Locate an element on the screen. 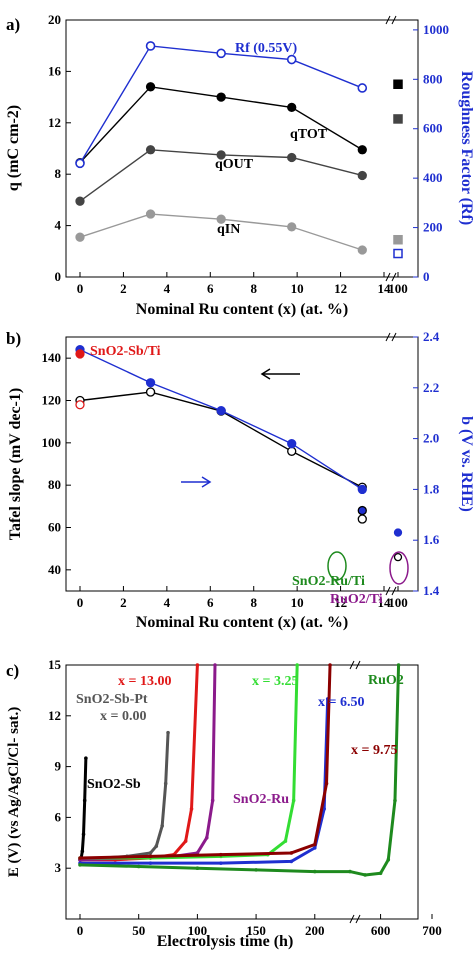 Image resolution: width=475 pixels, height=954 pixels. x-tick-label: 6 is located at coordinates (210, 602).